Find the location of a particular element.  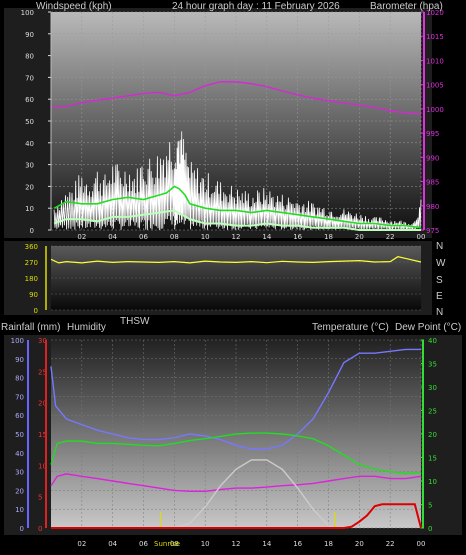

barometer-tick-1015: 1015 is located at coordinates (435, 37).